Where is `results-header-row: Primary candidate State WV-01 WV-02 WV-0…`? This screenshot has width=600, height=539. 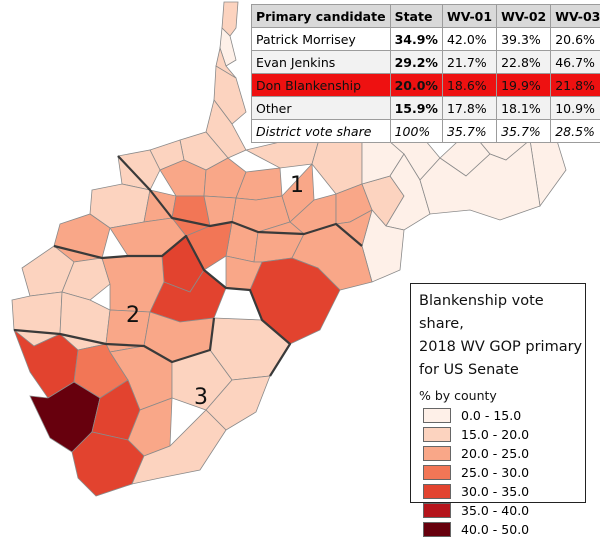 results-header-row: Primary candidate State WV-01 WV-02 WV-0… is located at coordinates (426, 16).